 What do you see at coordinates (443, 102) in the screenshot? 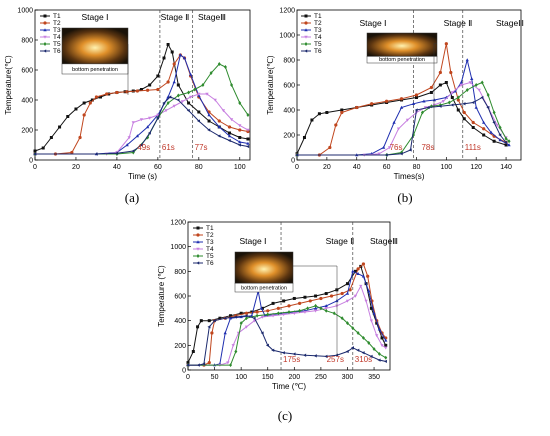
I see `panel-b-series-T4-point` at bounding box center [443, 102].